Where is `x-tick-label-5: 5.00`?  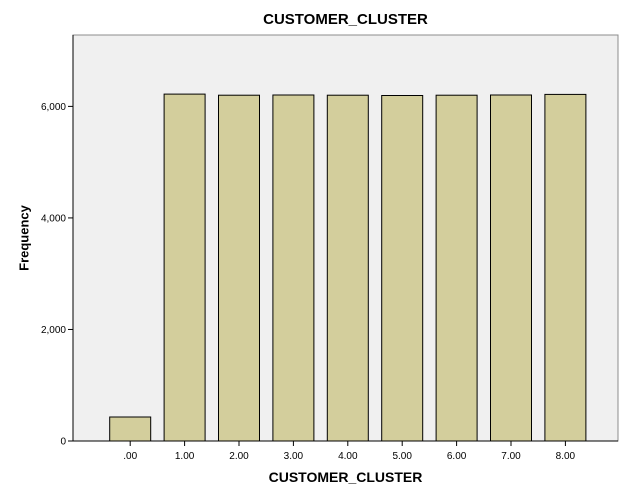
x-tick-label-5: 5.00 is located at coordinates (402, 456).